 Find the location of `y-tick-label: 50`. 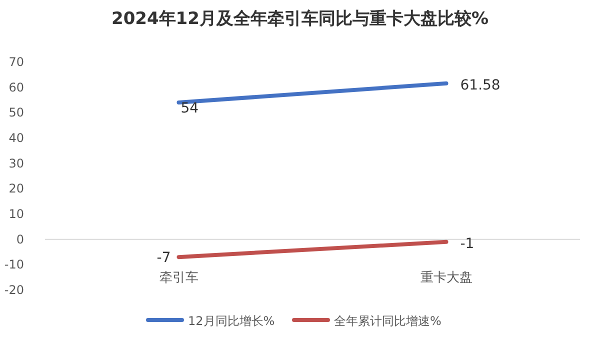

y-tick-label: 50 is located at coordinates (16, 113).